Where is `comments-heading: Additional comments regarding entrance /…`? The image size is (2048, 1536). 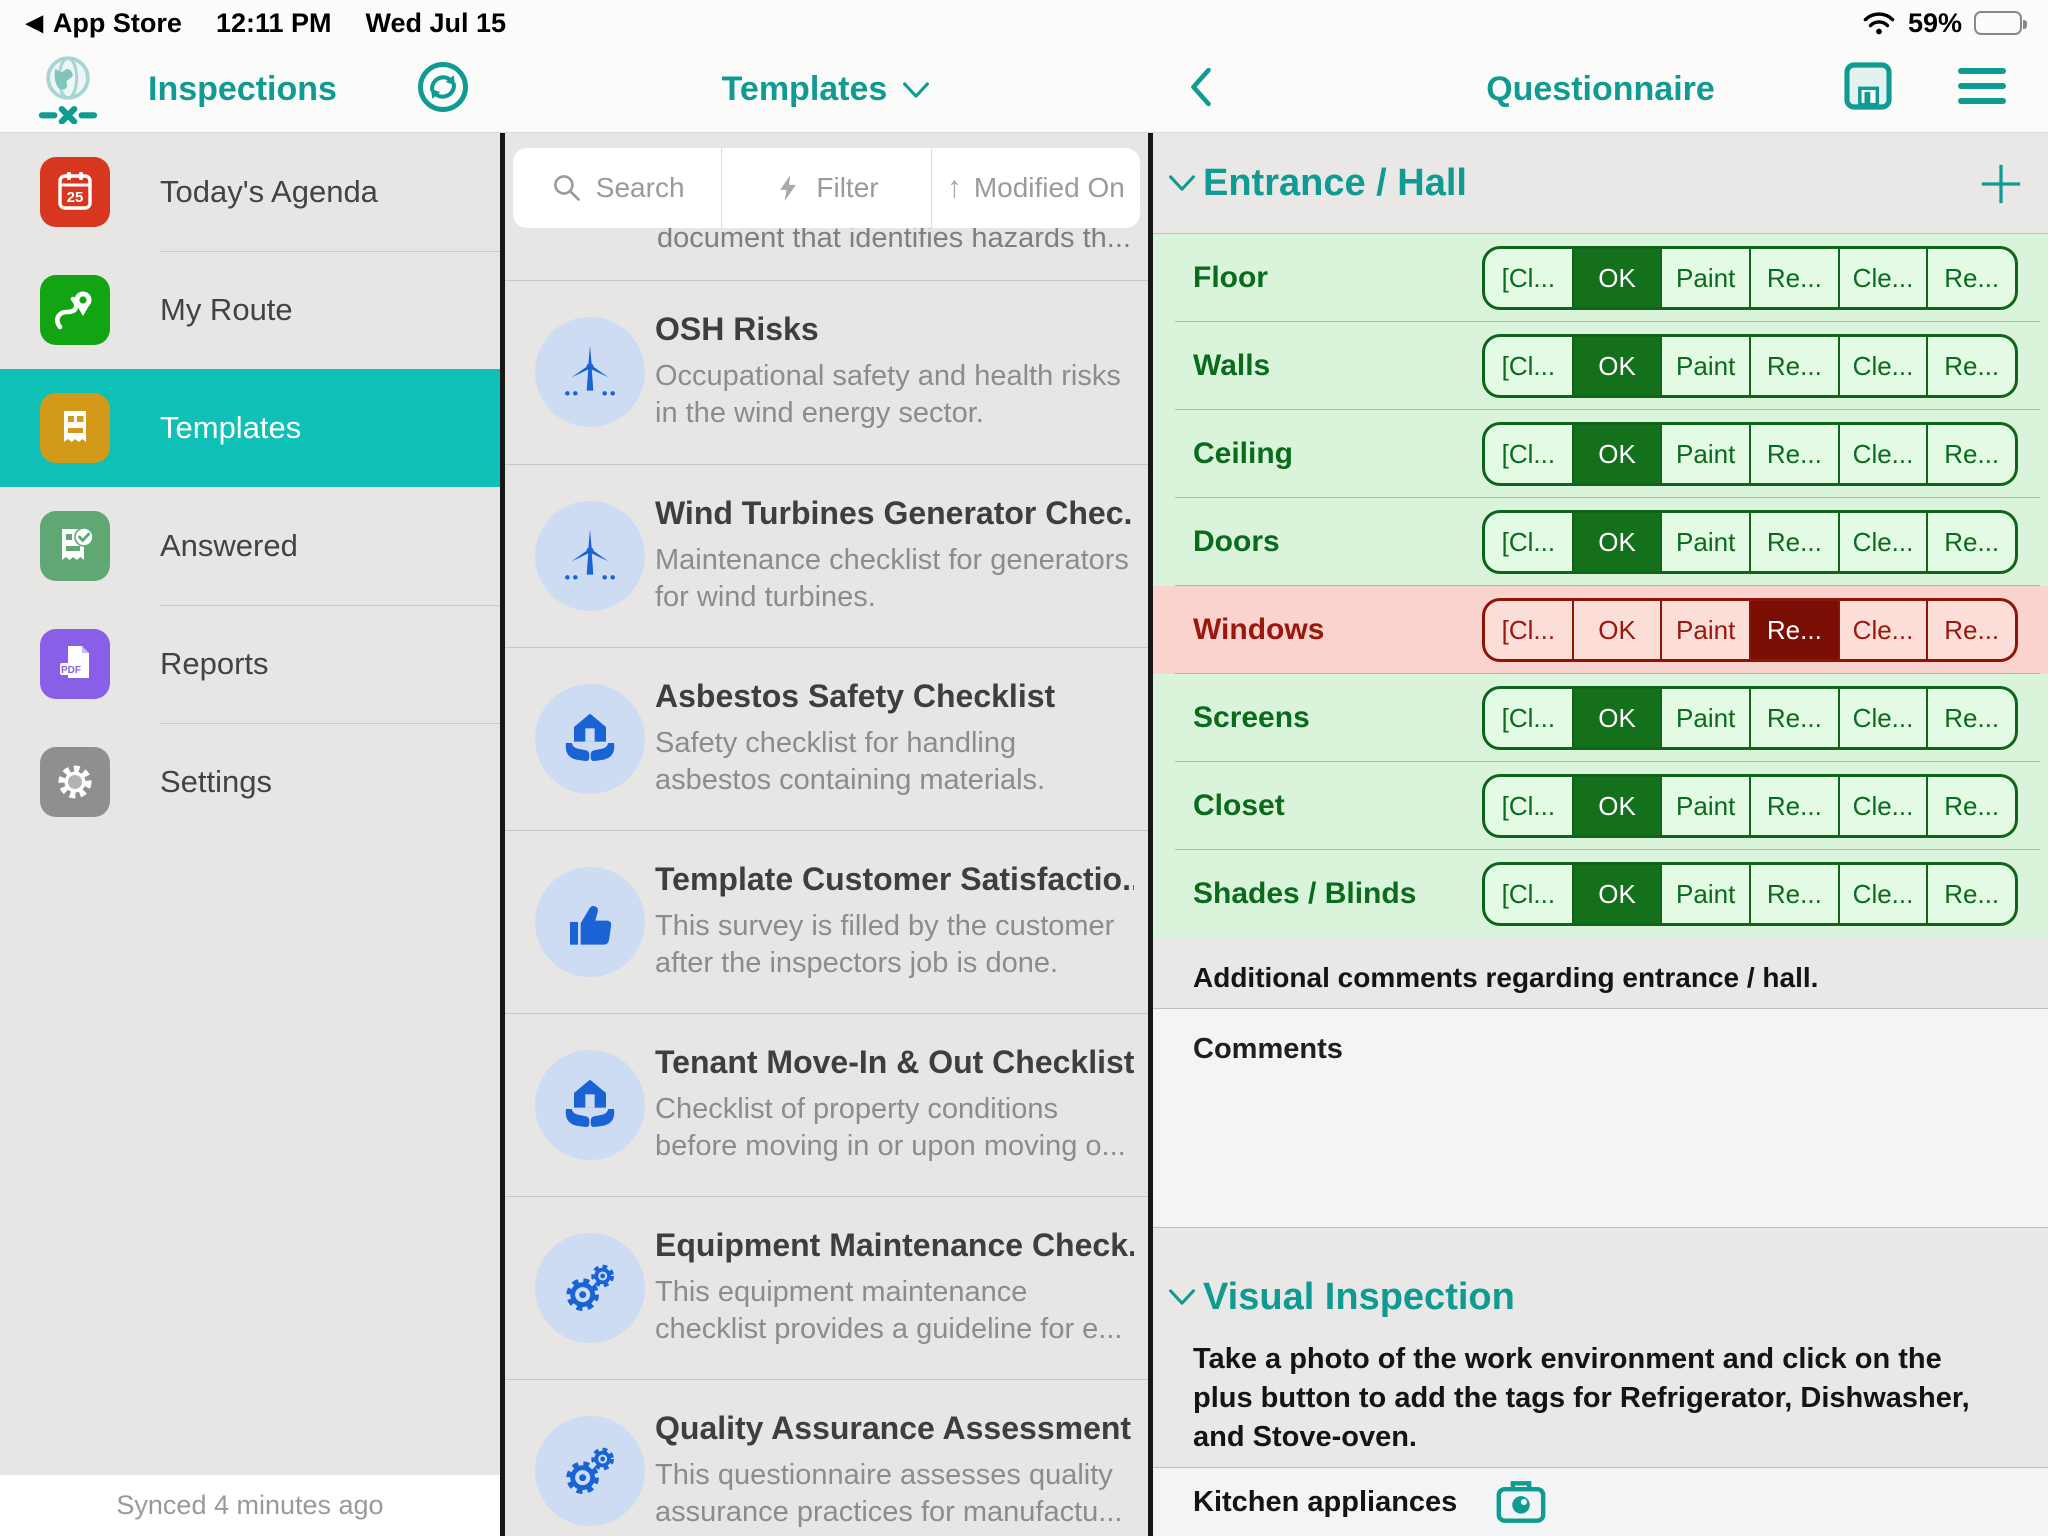 comments-heading: Additional comments regarding entrance /… is located at coordinates (1506, 977).